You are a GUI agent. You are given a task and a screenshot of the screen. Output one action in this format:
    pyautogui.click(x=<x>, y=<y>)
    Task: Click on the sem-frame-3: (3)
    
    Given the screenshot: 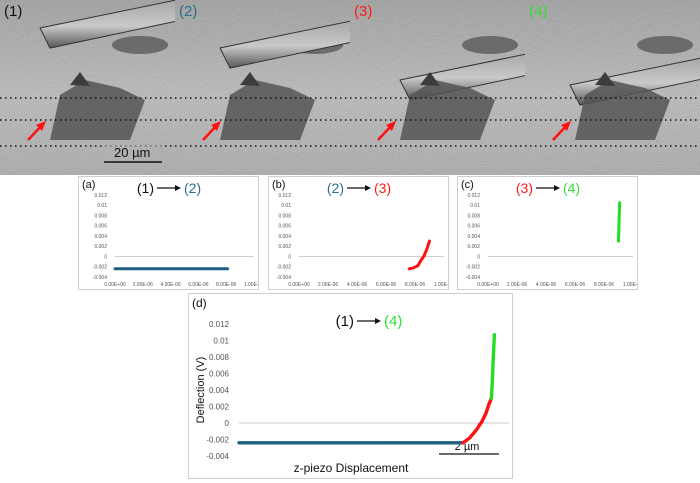 What is the action you would take?
    pyautogui.click(x=463, y=87)
    